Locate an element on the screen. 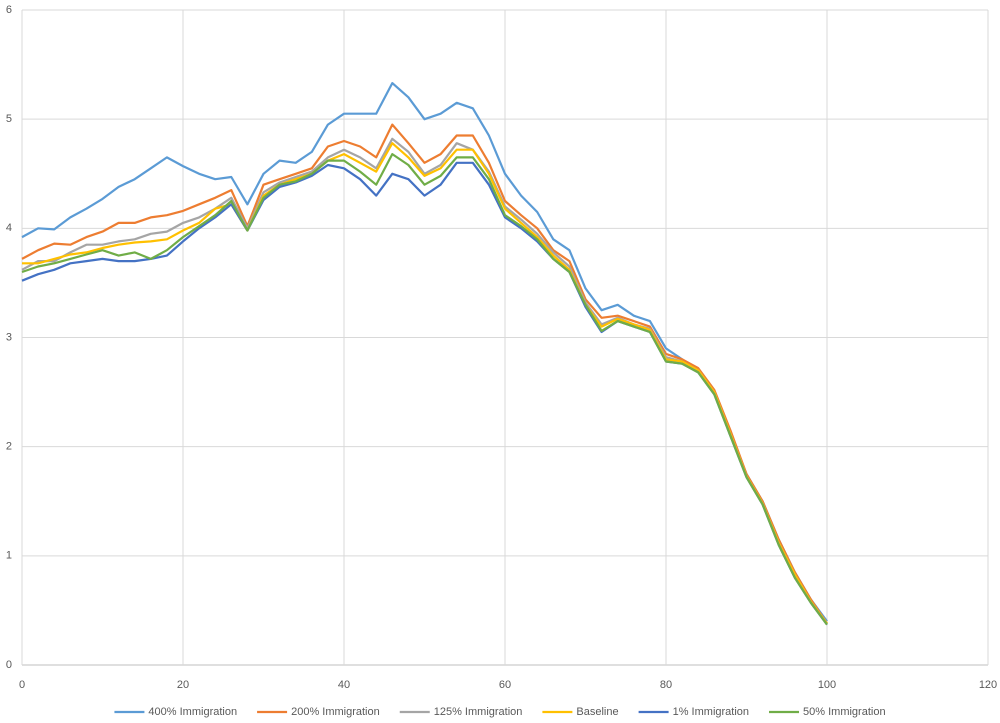  y-tick-label: 6 is located at coordinates (9, 10).